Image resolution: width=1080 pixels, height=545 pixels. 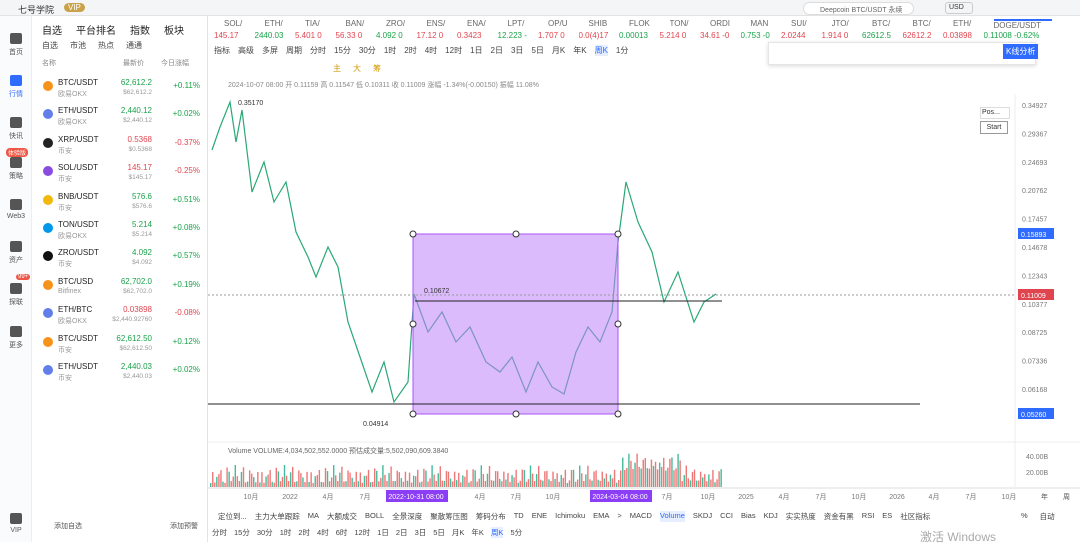 I want to click on watch-subtab: 自选, so click(x=50, y=45).